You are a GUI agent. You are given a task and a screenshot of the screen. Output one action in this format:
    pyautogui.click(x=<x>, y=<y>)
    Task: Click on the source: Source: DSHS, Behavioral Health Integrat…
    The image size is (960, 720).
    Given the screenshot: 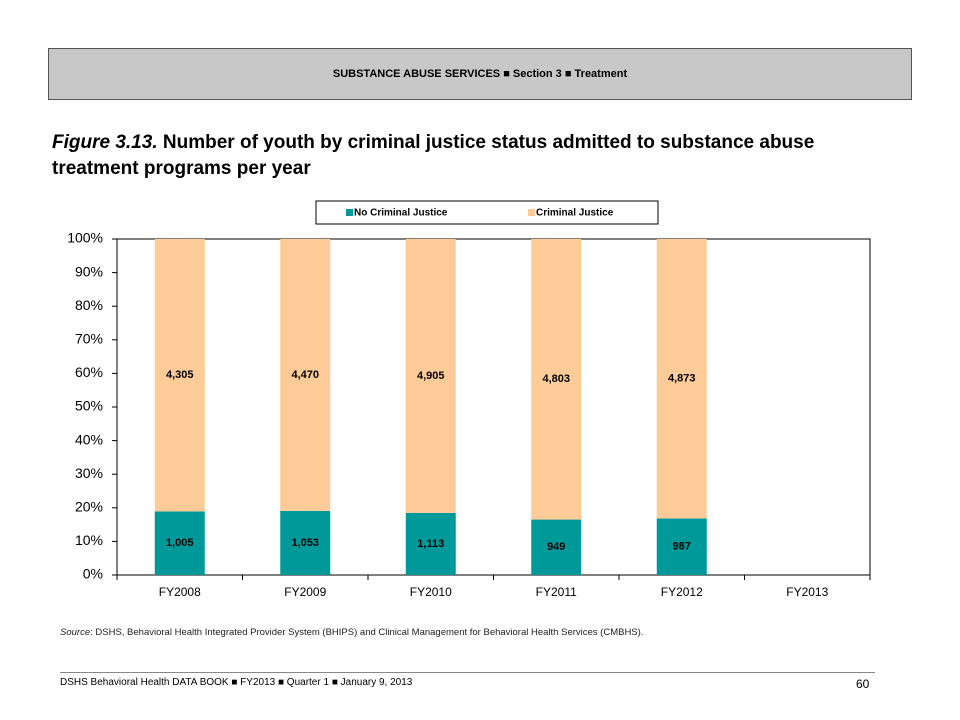 What is the action you would take?
    pyautogui.click(x=351, y=632)
    